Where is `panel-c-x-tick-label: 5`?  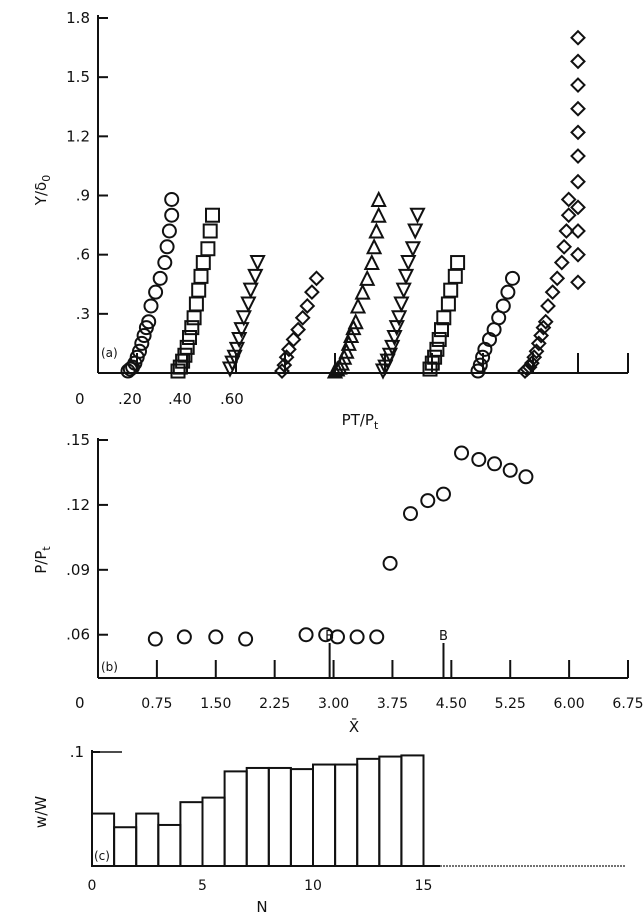 panel-c-x-tick-label: 5 is located at coordinates (202, 886).